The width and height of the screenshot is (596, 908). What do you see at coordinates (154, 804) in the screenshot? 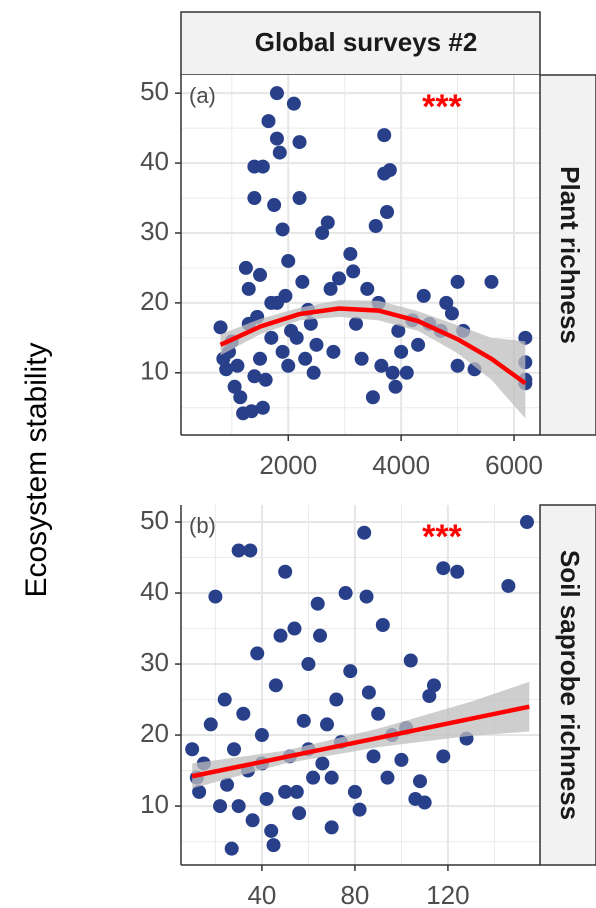
I see `y-tick-label: 10` at bounding box center [154, 804].